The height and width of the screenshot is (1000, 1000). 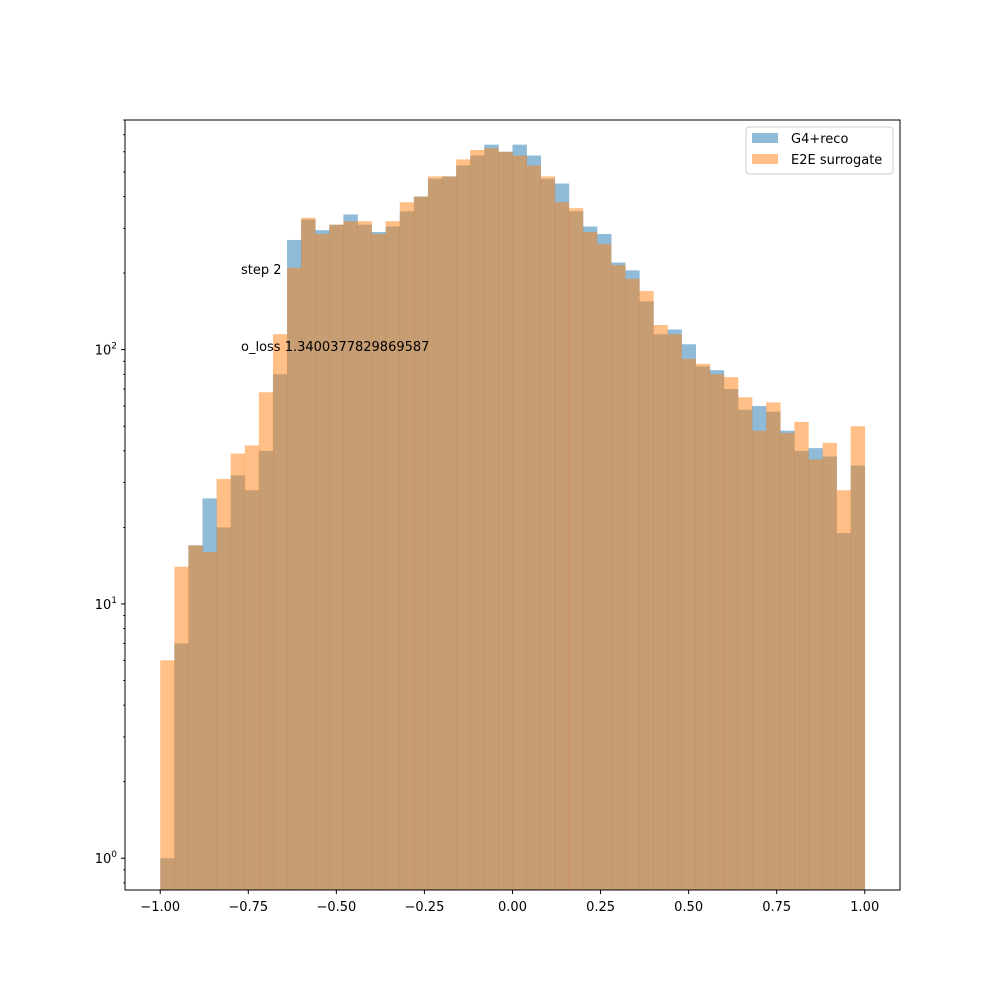 What do you see at coordinates (110, 501) in the screenshot?
I see `y-axis: 10⁰ 10¹ 10²` at bounding box center [110, 501].